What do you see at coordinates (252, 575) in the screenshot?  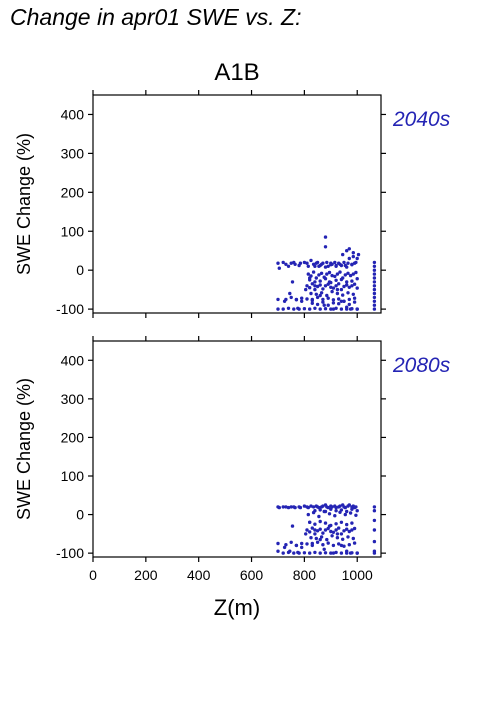 I see `x-tick-label: 600` at bounding box center [252, 575].